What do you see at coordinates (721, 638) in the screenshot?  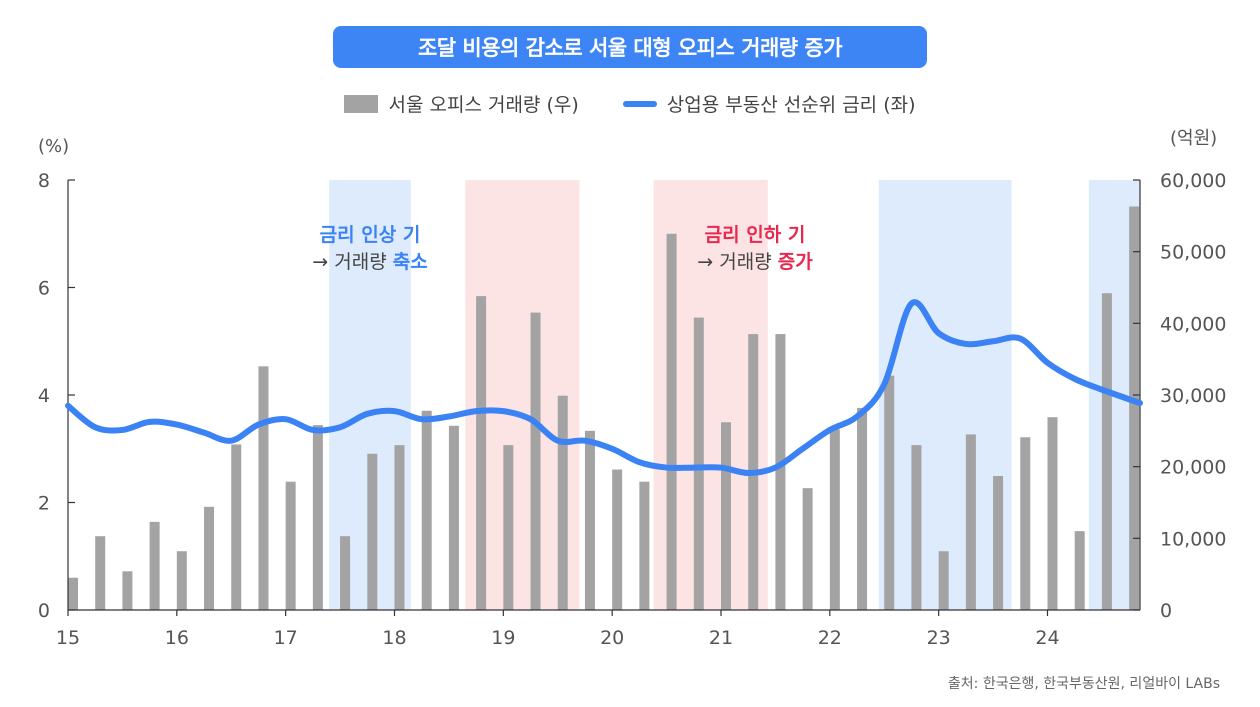 I see `x-tick-label-6: 21` at bounding box center [721, 638].